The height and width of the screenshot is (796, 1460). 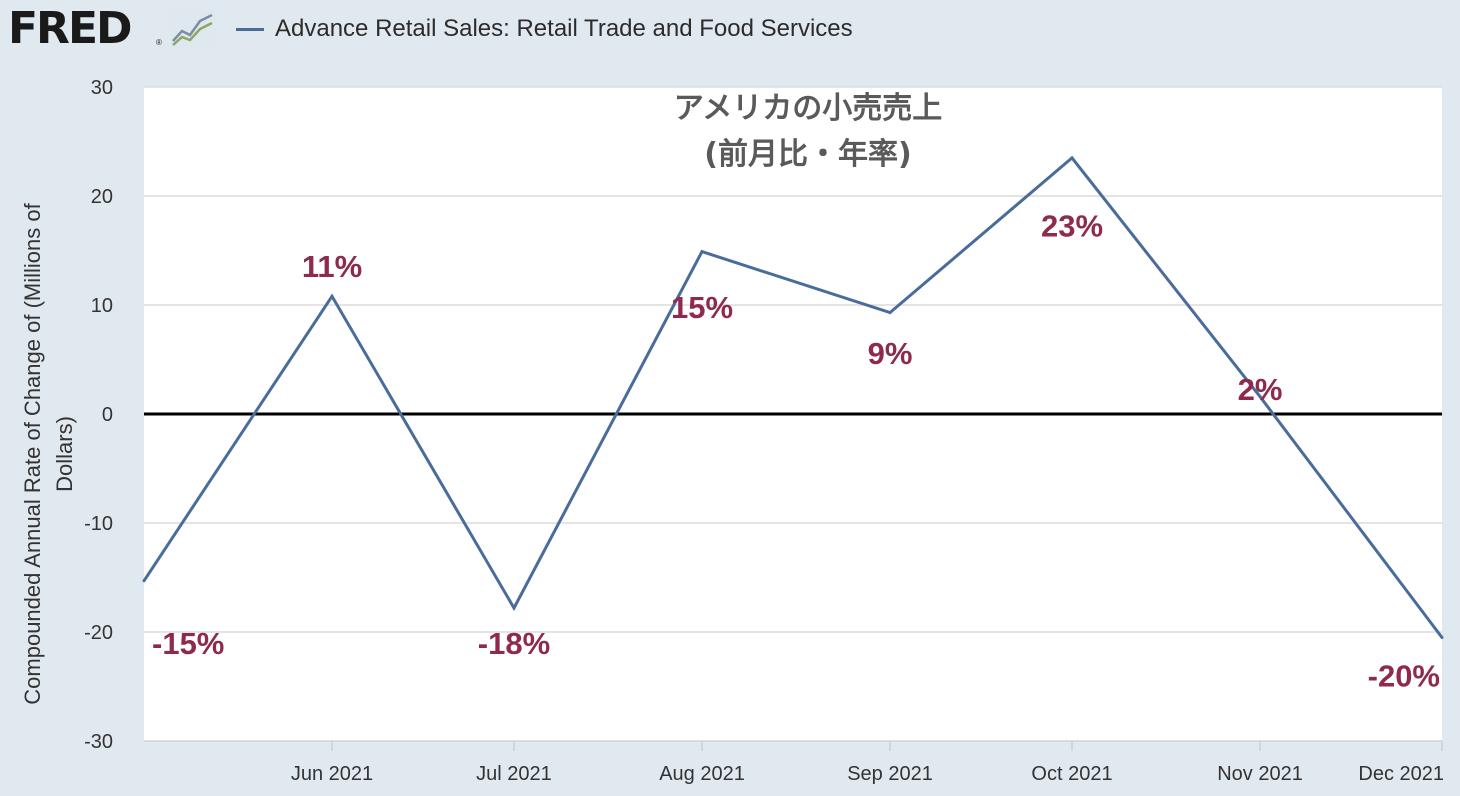 I want to click on x-tick-label: Dec 2021, so click(x=1401, y=774).